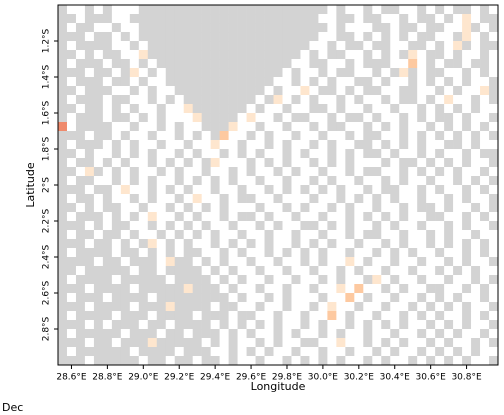 This screenshot has height=415, width=504. What do you see at coordinates (12, 407) in the screenshot?
I see `chart-title: Dec` at bounding box center [12, 407].